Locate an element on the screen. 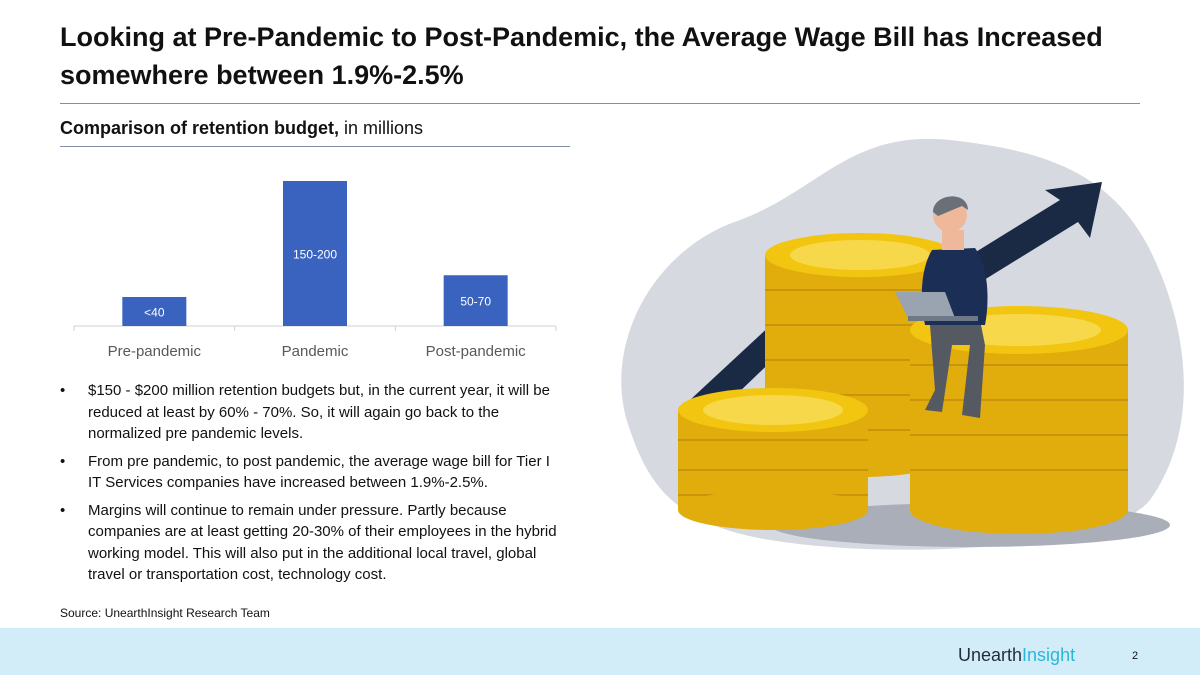 The image size is (1200, 675). bar-data-label: 50-70 is located at coordinates (475, 302).